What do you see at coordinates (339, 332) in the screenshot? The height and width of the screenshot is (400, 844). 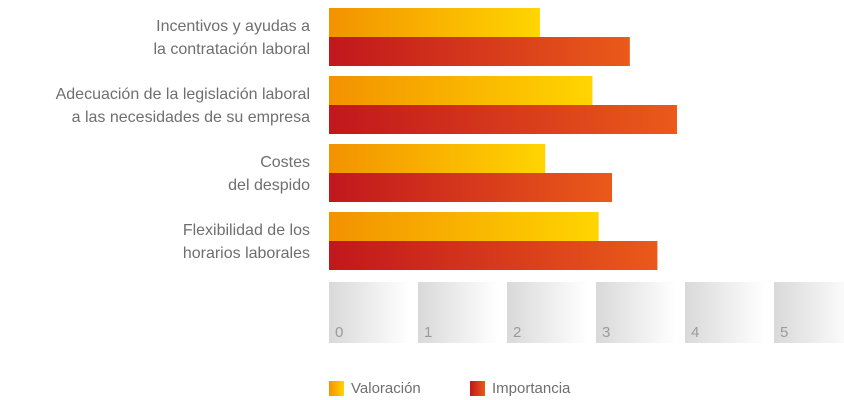 I see `x-tick-label: 0` at bounding box center [339, 332].